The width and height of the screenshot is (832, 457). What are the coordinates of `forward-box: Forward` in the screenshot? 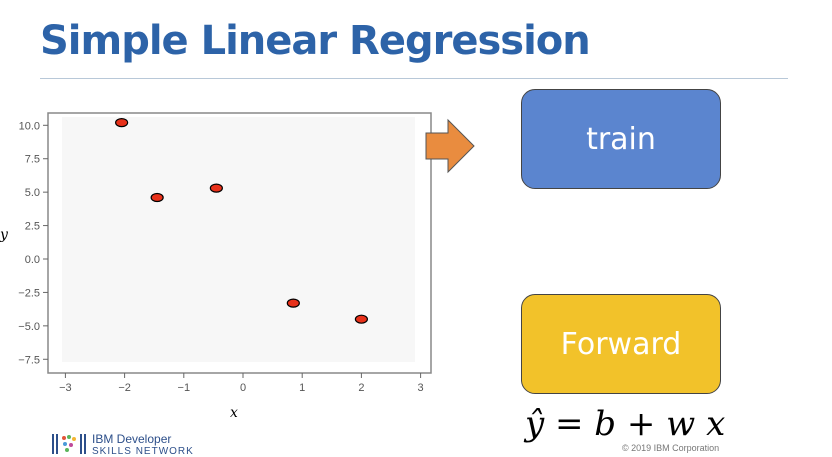 It's located at (621, 344).